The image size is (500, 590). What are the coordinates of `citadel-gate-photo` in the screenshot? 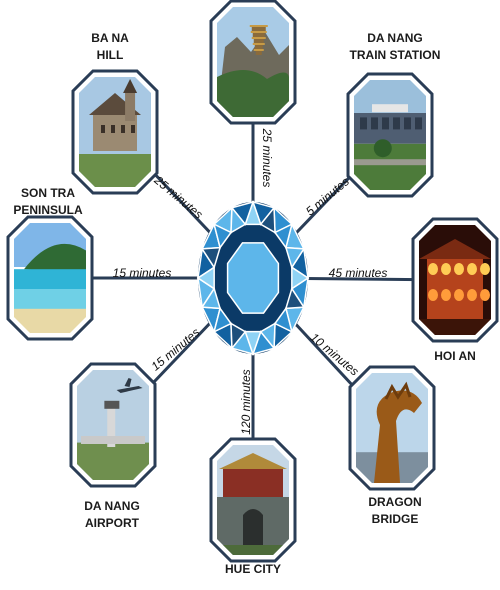 It's located at (253, 500).